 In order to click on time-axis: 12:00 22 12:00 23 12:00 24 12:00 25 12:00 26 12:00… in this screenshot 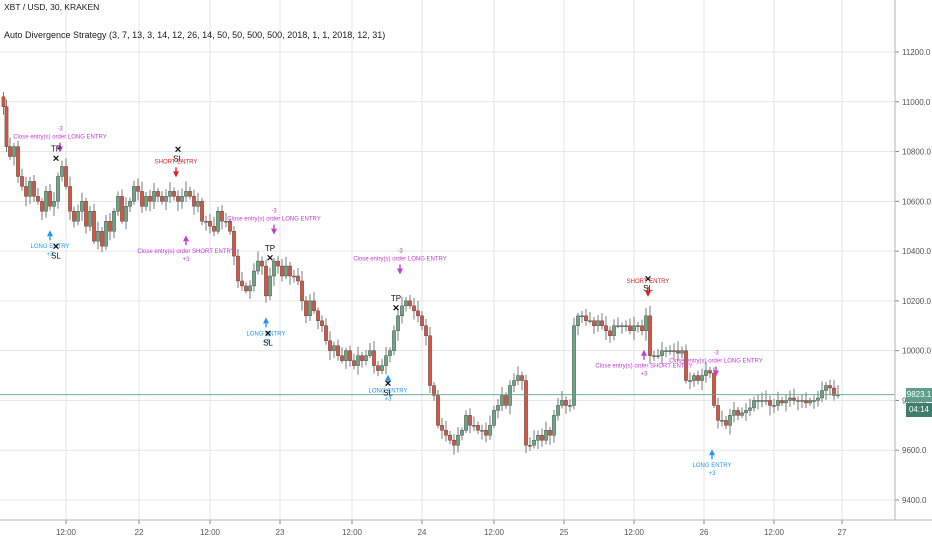, I will do `click(466, 528)`.